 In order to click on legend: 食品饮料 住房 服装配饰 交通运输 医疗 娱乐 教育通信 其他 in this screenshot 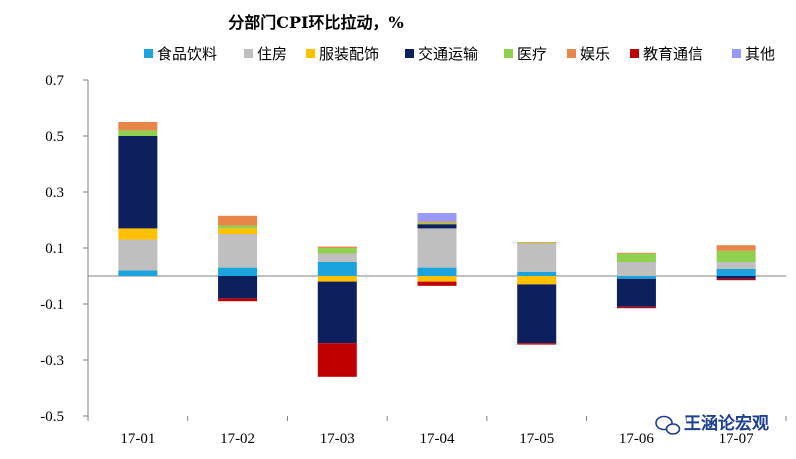, I will do `click(459, 54)`.